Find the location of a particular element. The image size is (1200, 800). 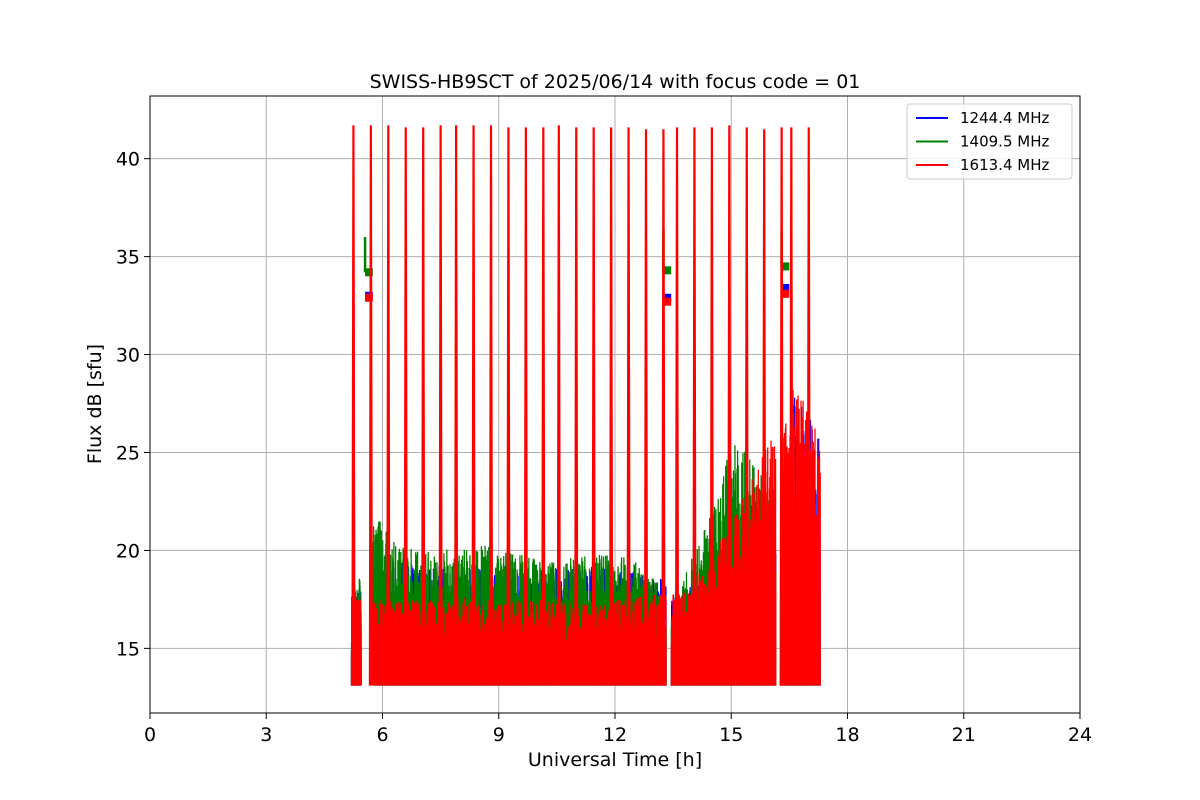

y-tick-label: 35 is located at coordinates (128, 258).